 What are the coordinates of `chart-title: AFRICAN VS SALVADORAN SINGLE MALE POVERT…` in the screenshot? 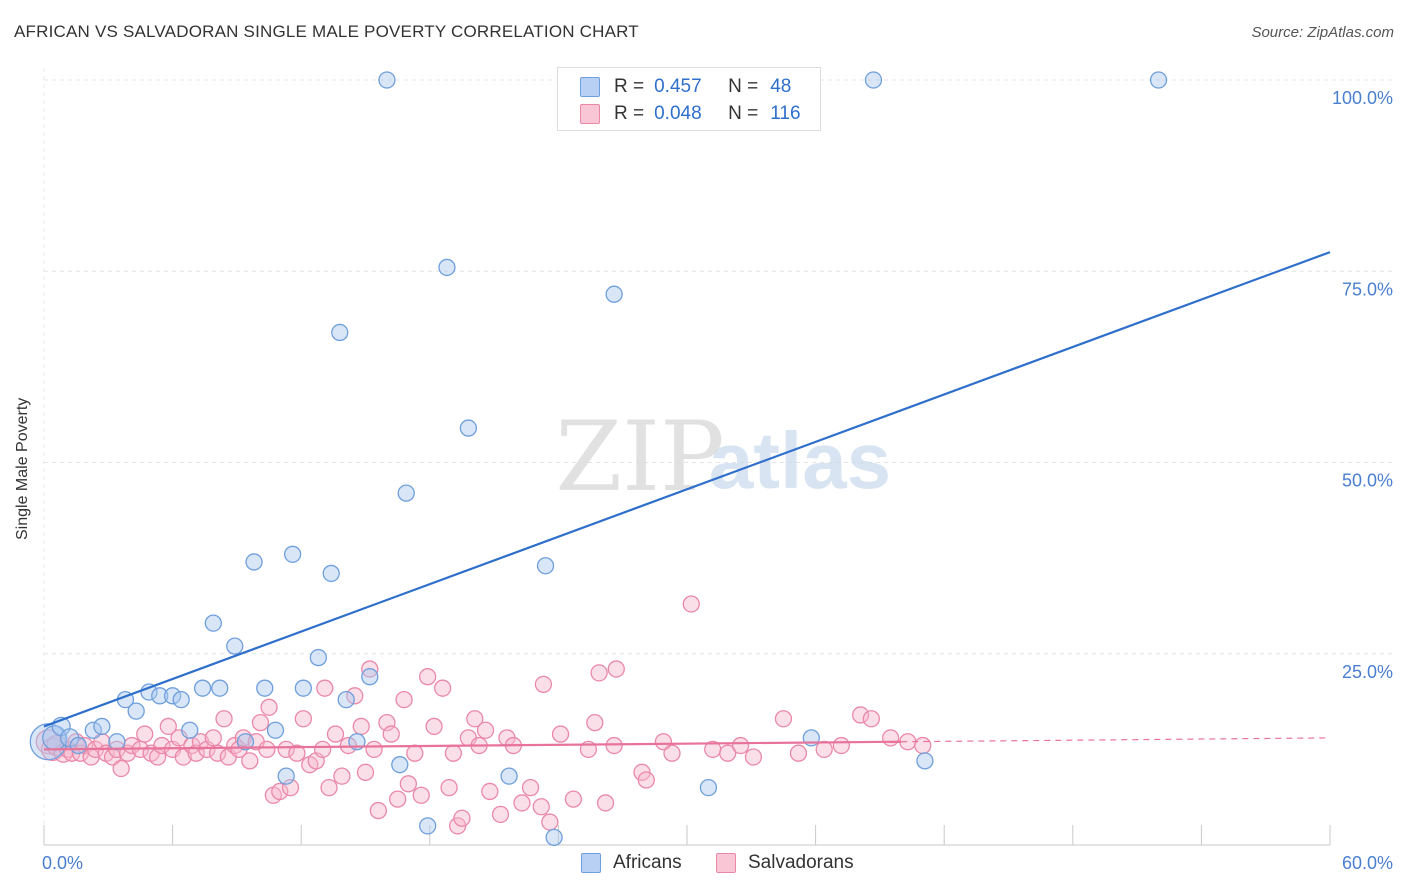 It's located at (326, 31).